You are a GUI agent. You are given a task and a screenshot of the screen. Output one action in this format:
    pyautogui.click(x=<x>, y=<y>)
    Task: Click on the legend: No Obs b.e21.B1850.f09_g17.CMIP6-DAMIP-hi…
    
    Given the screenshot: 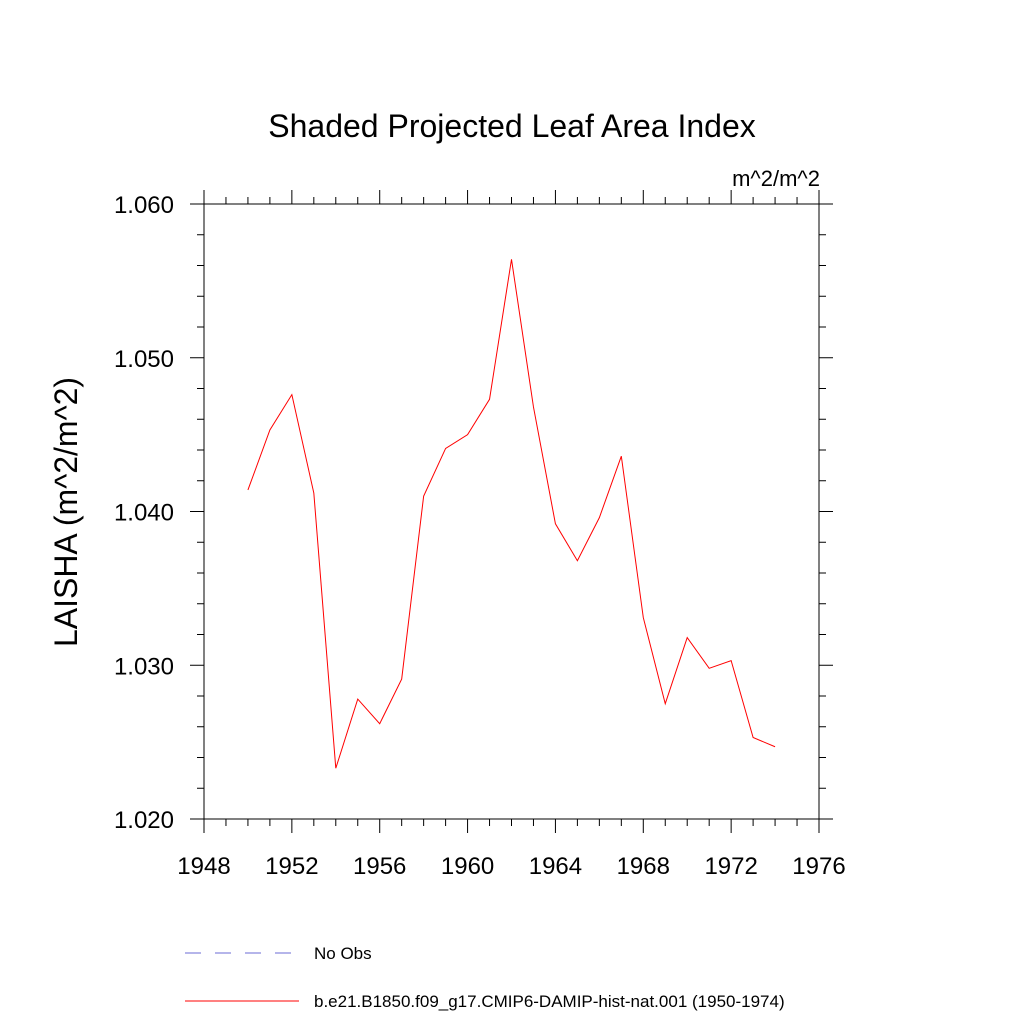 What is the action you would take?
    pyautogui.click(x=485, y=977)
    